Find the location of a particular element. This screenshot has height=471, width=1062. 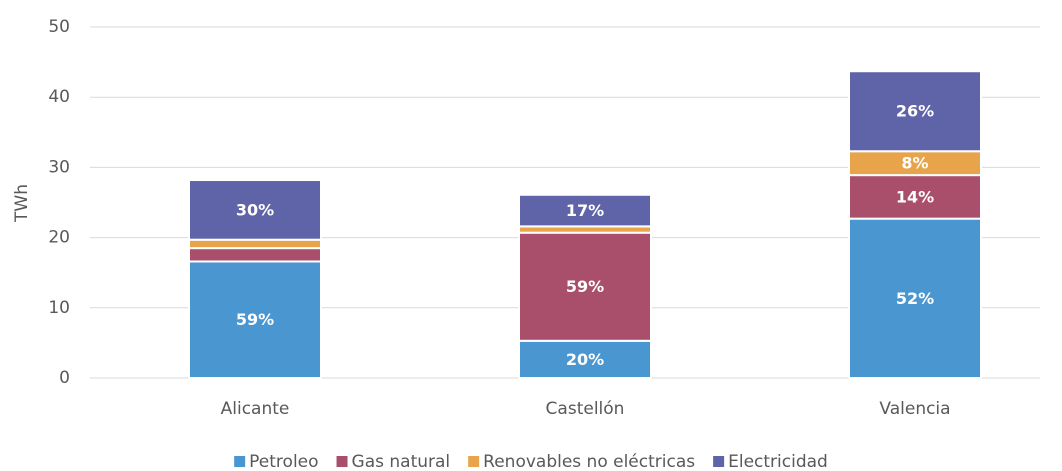

data-label: 14% is located at coordinates (915, 196).